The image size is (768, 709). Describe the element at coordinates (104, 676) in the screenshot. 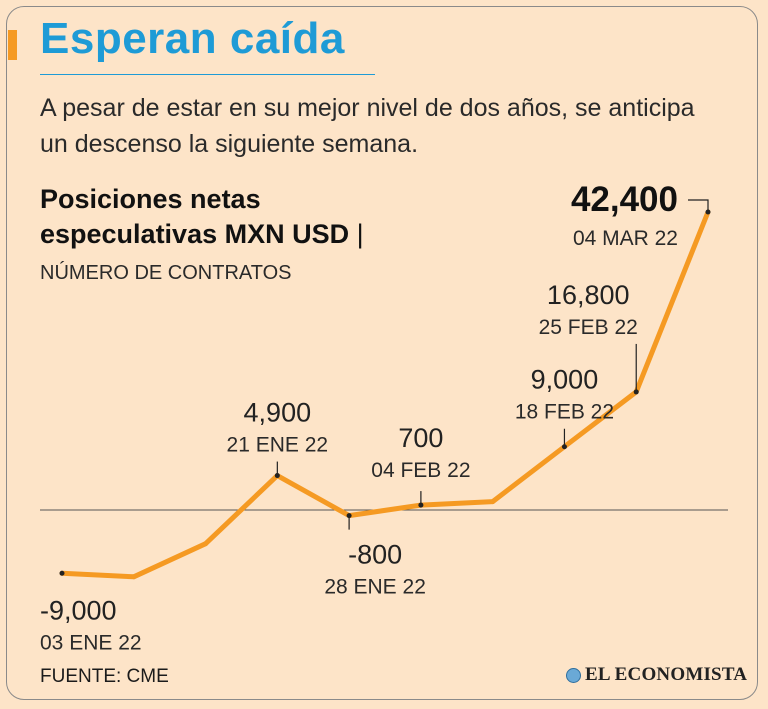

I see `source-note: FUENTE: CME` at that location.